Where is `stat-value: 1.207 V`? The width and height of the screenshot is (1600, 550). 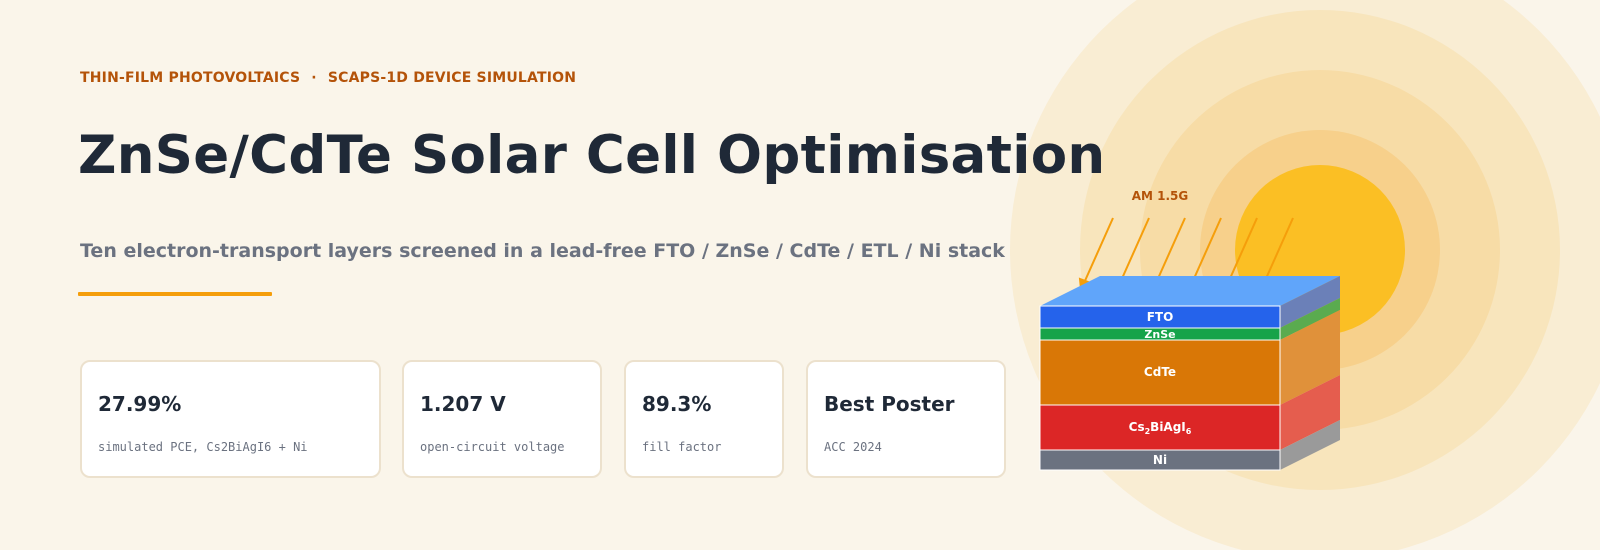
stat-value: 1.207 V is located at coordinates (463, 404).